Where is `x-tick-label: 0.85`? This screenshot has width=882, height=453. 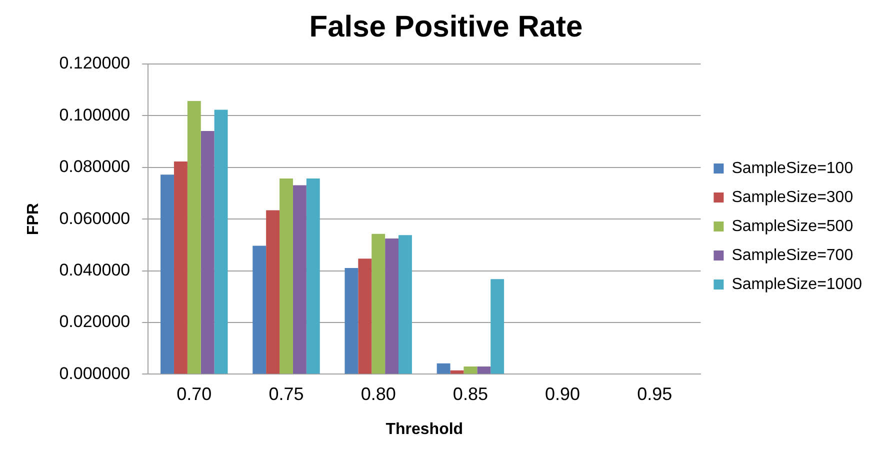
x-tick-label: 0.85 is located at coordinates (470, 394).